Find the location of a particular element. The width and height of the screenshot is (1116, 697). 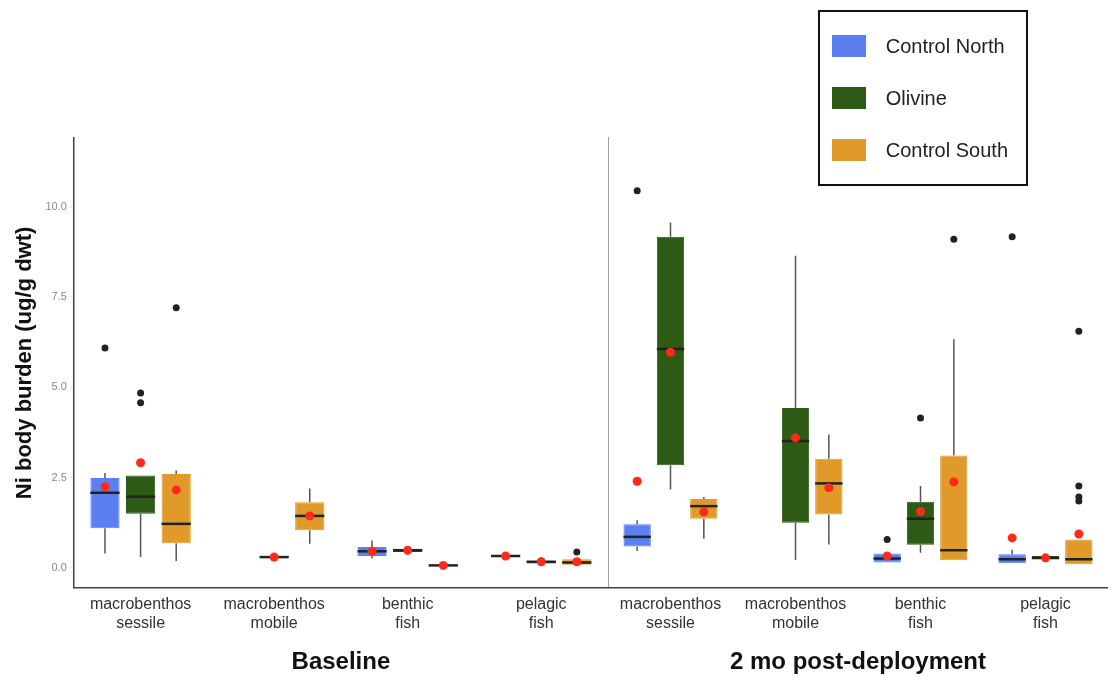

y-tick-label: 2.5 is located at coordinates (59, 476).